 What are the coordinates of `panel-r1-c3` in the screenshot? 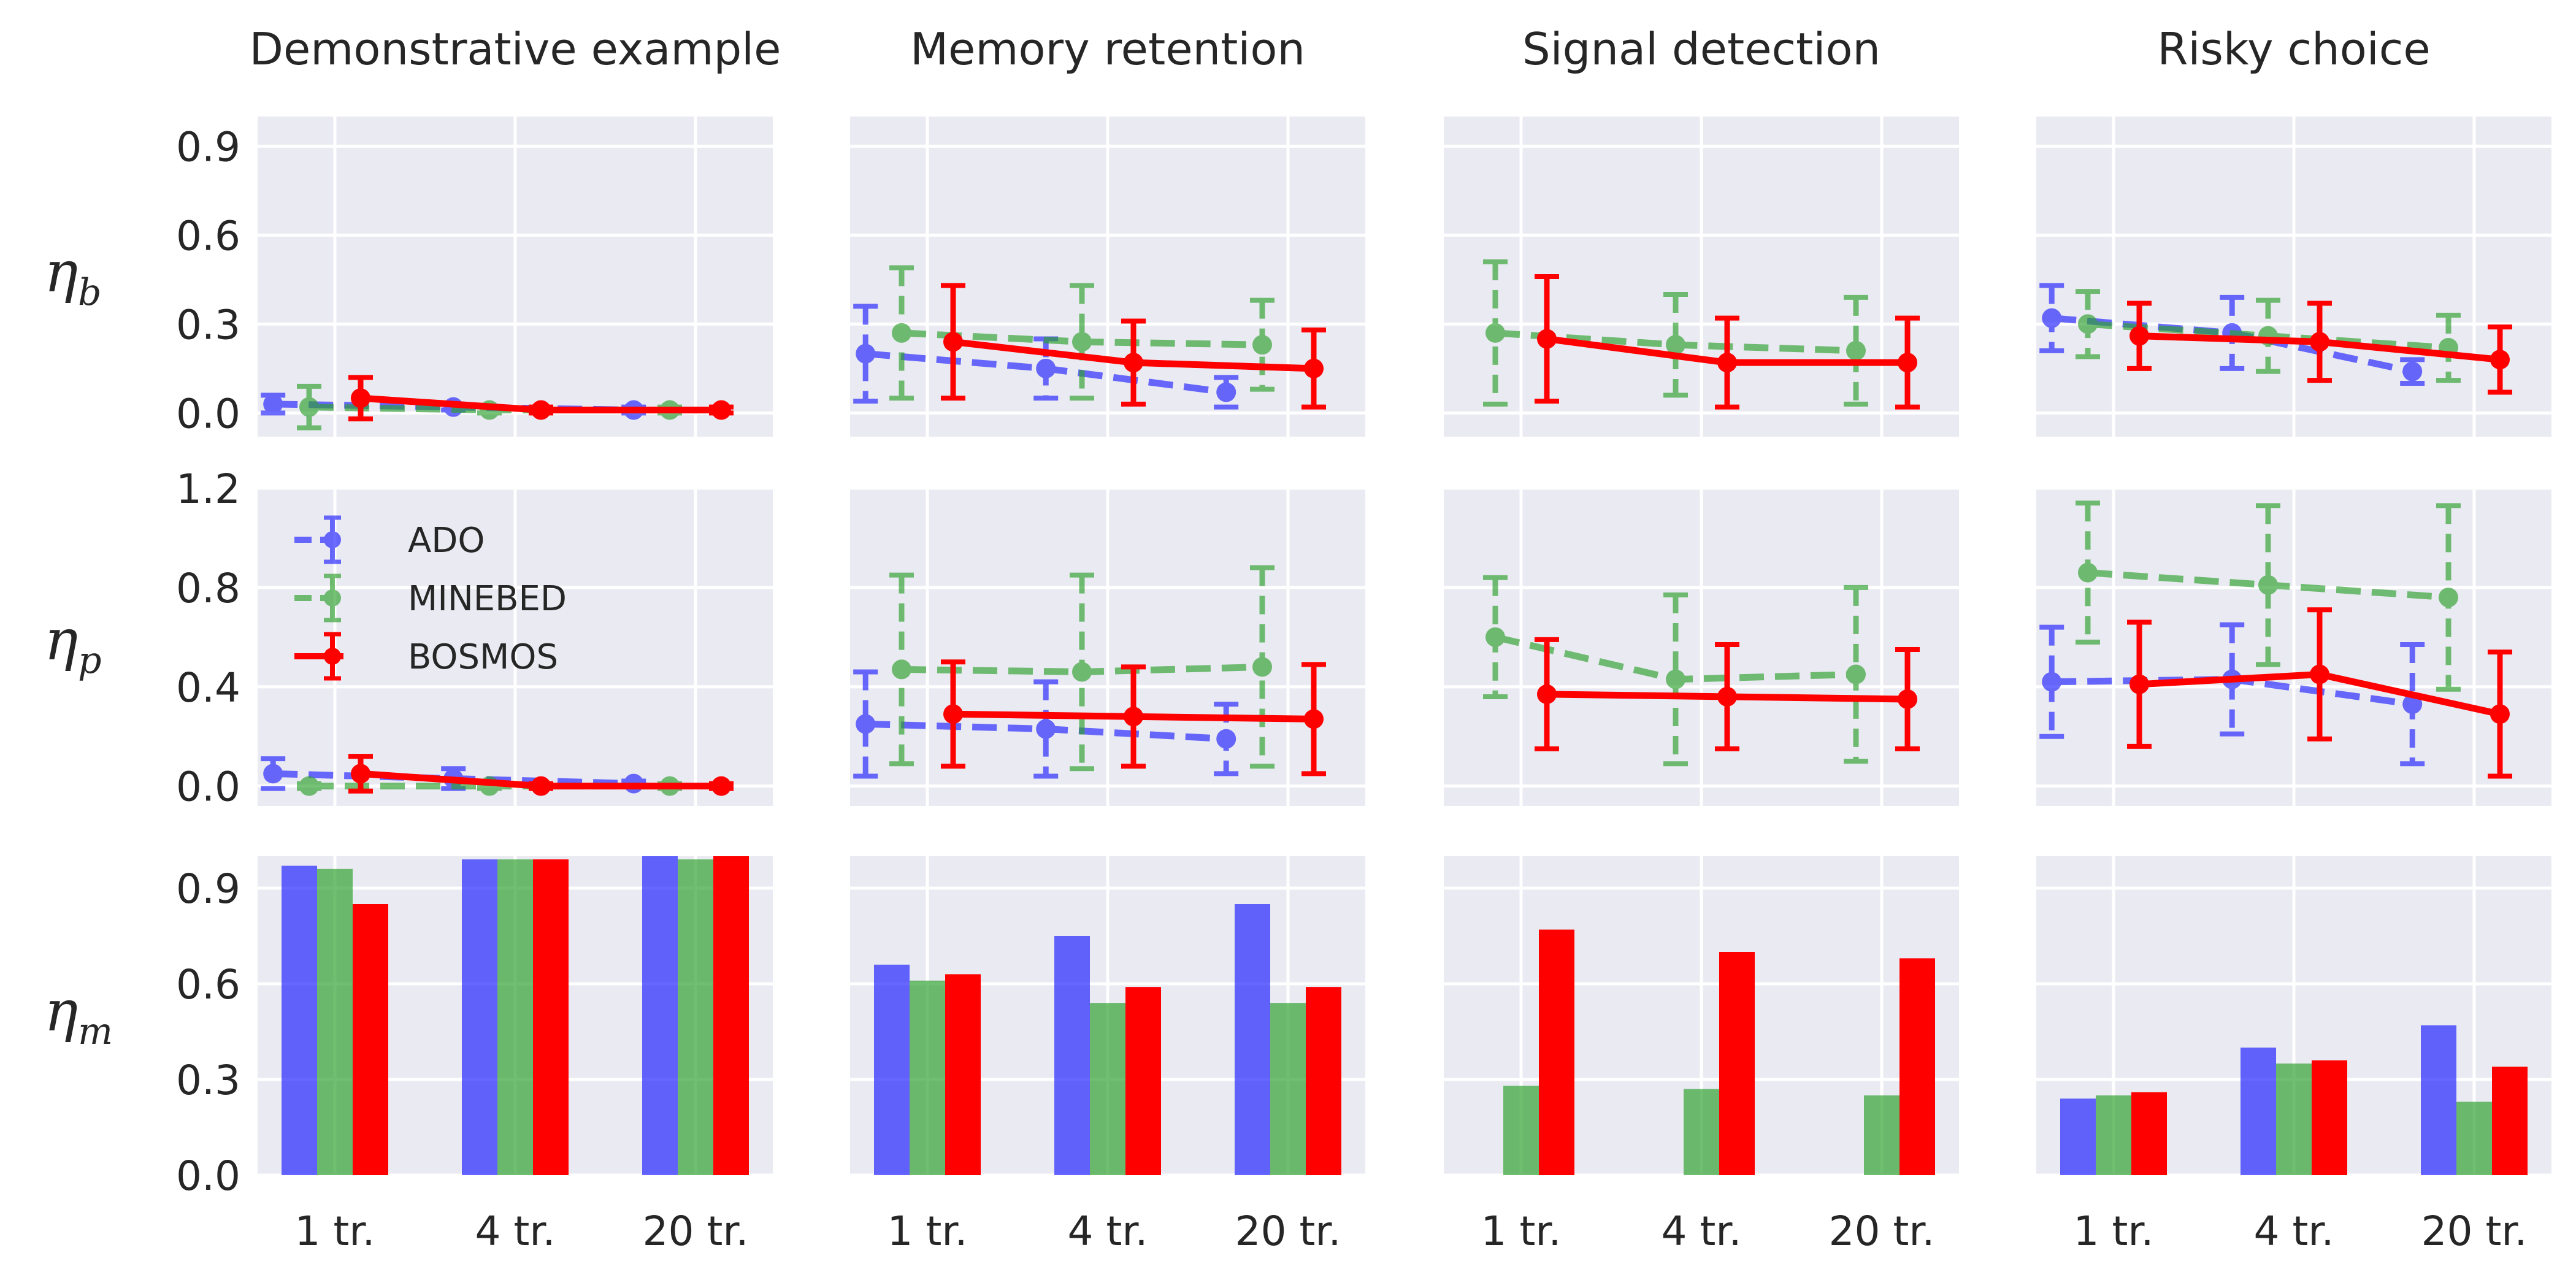 It's located at (1701, 277).